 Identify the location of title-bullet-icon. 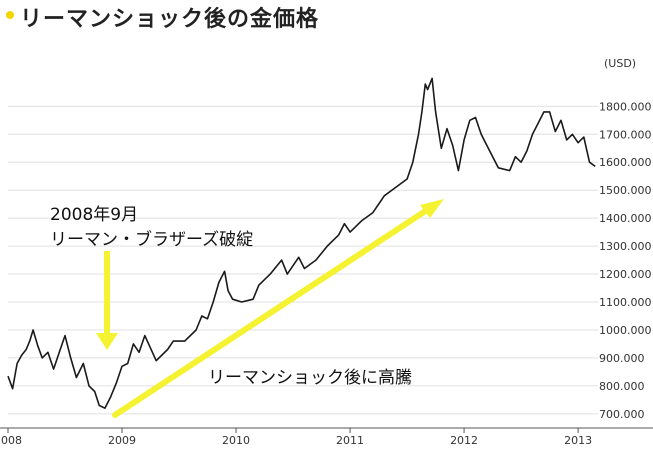
(10, 15).